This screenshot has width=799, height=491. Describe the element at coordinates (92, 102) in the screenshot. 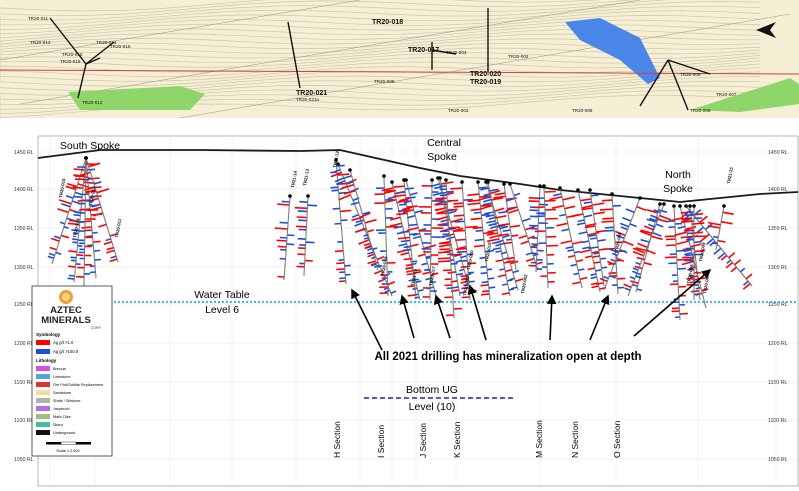

I see `map-collar-label-m7: TR20-012` at that location.